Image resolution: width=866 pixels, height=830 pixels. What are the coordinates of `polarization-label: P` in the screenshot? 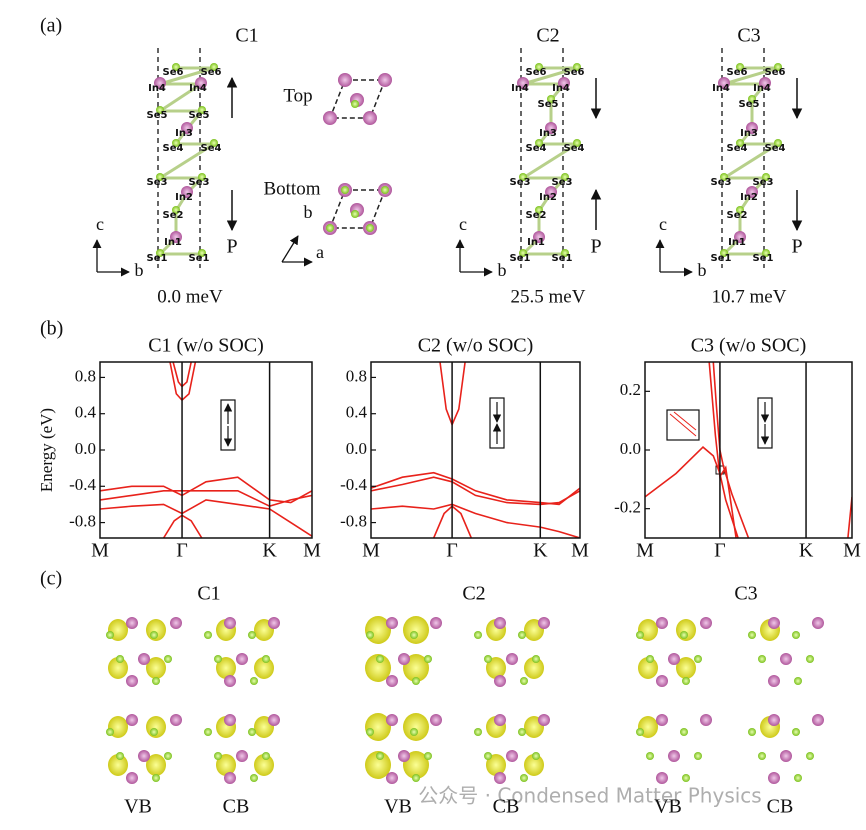 It's located at (231, 247).